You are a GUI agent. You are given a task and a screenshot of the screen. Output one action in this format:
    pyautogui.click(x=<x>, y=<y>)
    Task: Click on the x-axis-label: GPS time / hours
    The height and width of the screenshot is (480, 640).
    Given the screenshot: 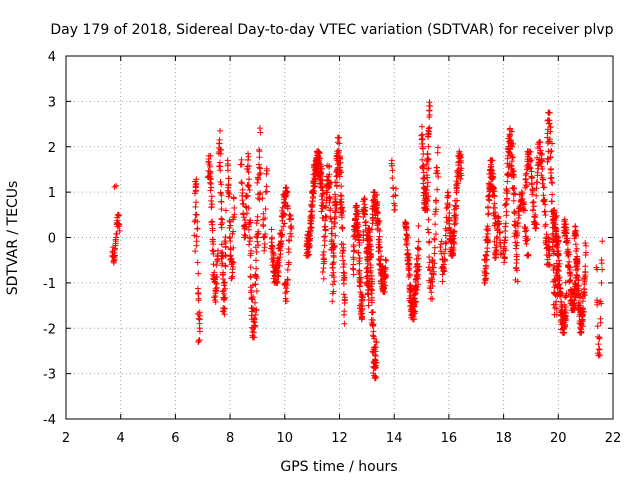 What is the action you would take?
    pyautogui.click(x=338, y=467)
    